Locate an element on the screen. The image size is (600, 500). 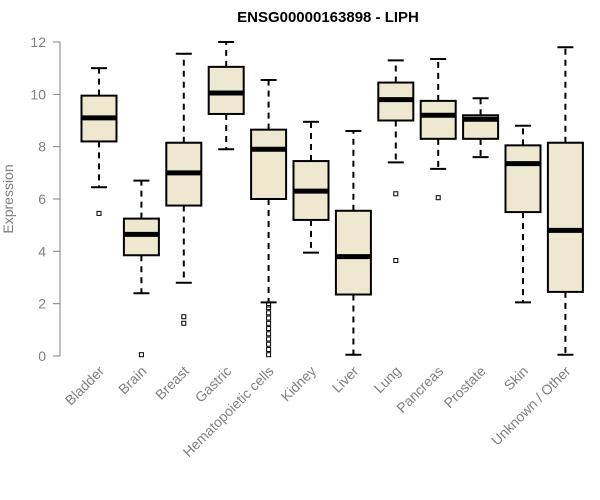
x-tick-label: Prostate is located at coordinates (465, 387).